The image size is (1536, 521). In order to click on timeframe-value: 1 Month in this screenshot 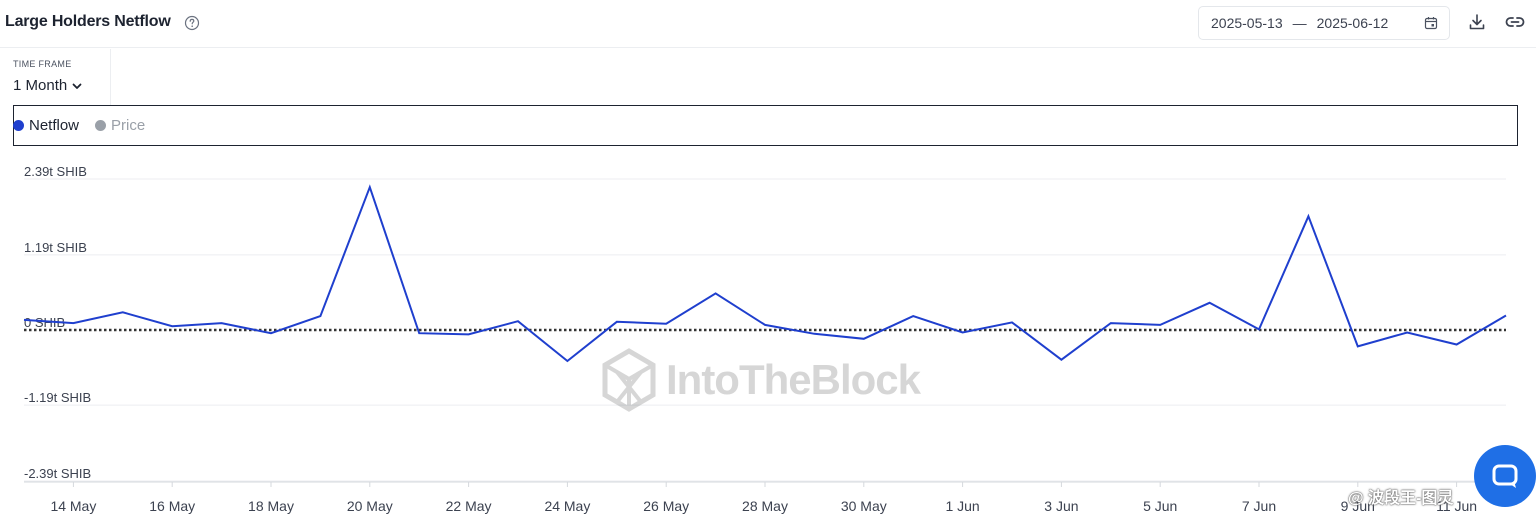, I will do `click(40, 85)`.